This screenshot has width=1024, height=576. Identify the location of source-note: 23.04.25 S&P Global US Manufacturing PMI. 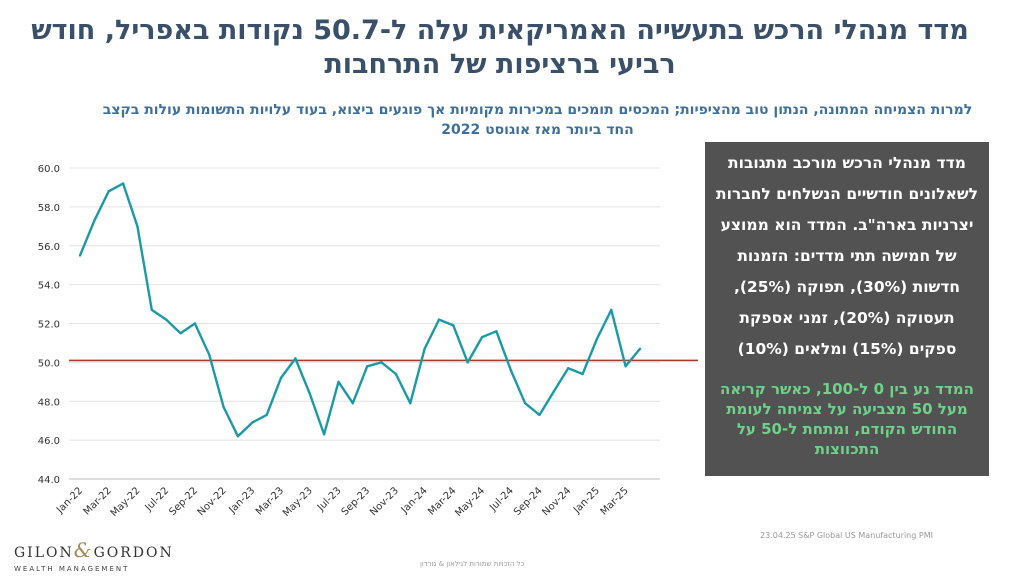
(846, 535).